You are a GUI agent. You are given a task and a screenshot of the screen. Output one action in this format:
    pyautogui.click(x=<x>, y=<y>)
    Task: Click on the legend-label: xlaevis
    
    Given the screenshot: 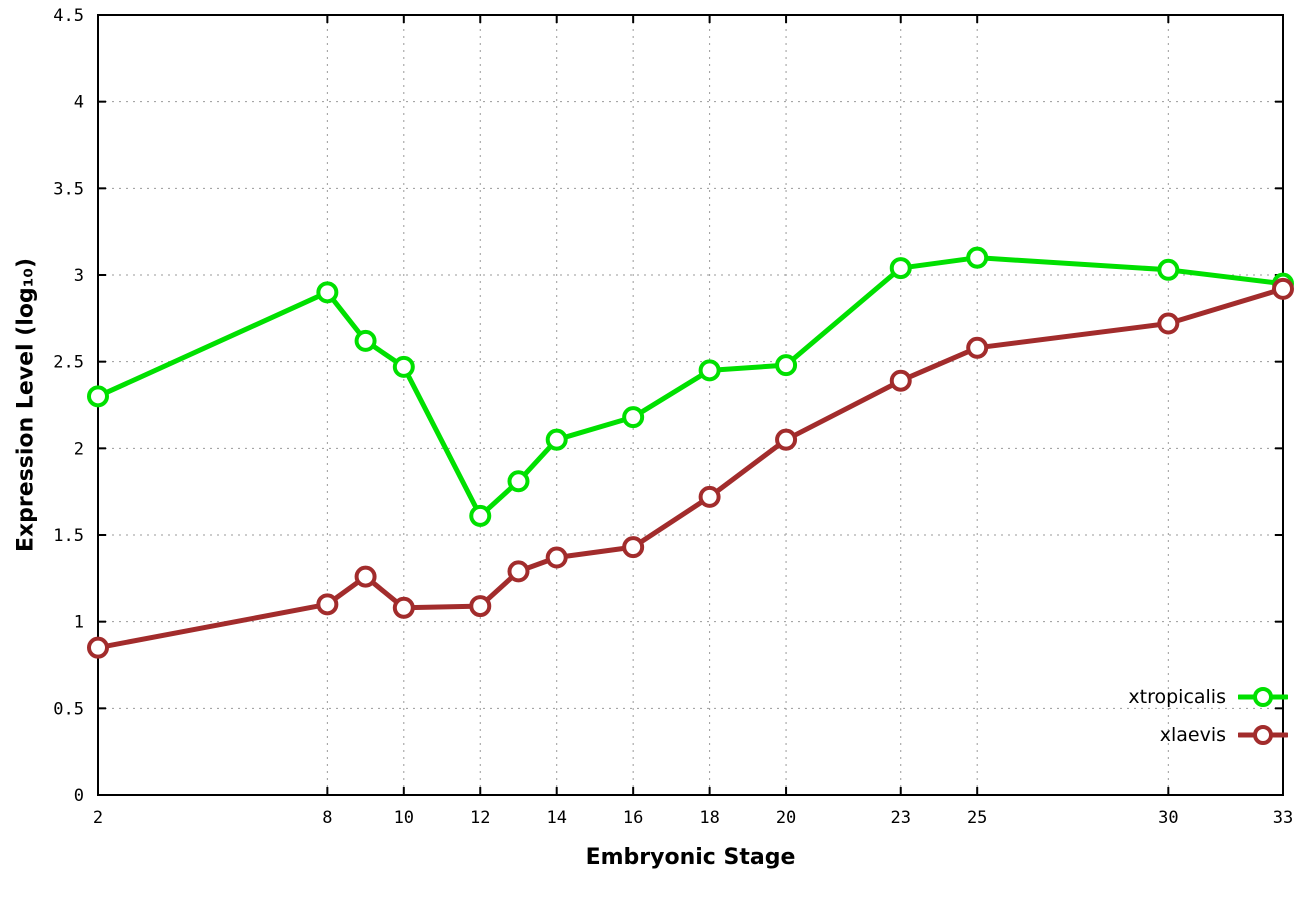 What is the action you would take?
    pyautogui.click(x=1192, y=735)
    